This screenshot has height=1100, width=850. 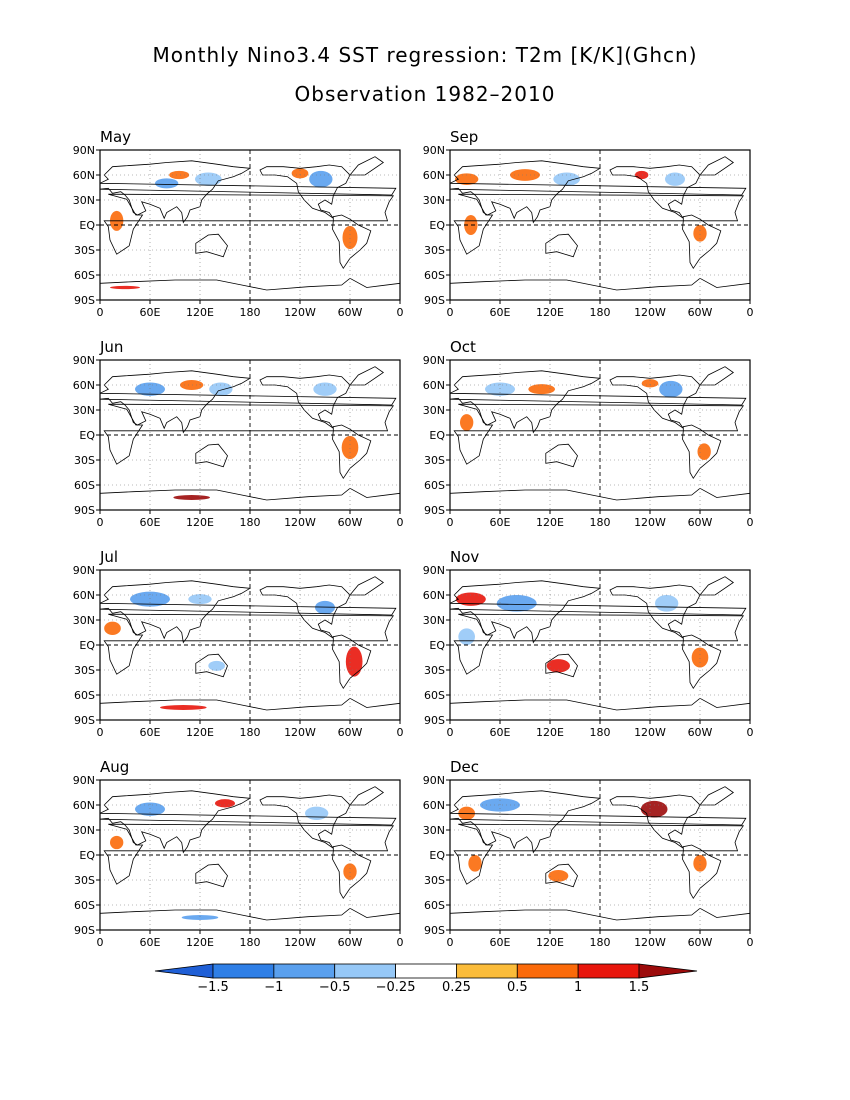 I want to click on lon-tick-oct: 120E, so click(x=550, y=522).